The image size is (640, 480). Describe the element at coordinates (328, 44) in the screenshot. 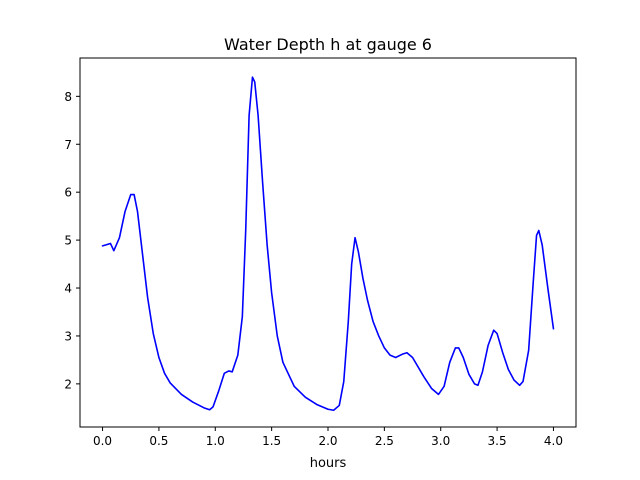

I see `chart-title: Water Depth h at gauge 6` at that location.